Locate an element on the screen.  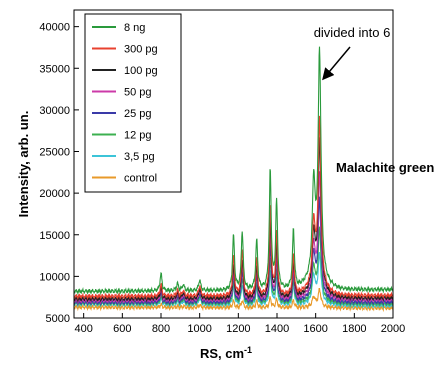
y-axis: 5000 10000 15000 20000 25000 30000 35000 40000 is located at coordinates (59, 173).